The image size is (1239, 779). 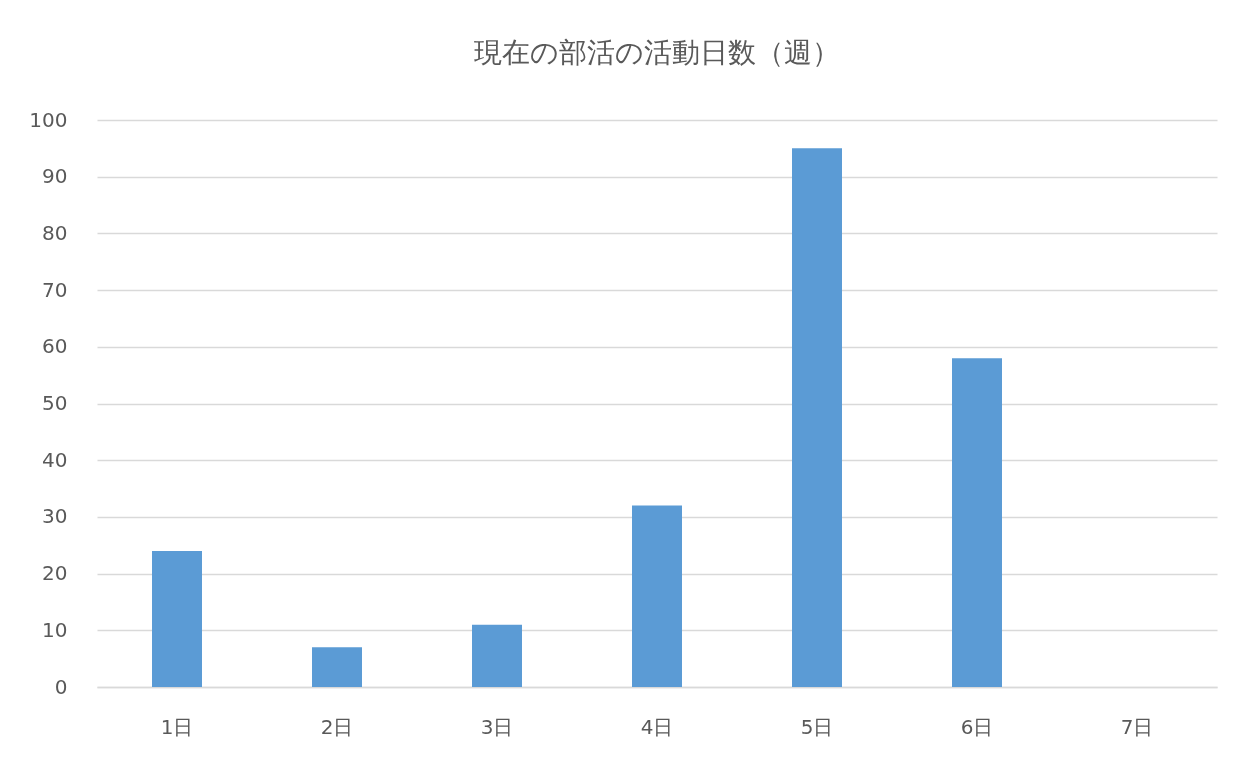 I want to click on y-tick-label: 20, so click(x=55, y=573).